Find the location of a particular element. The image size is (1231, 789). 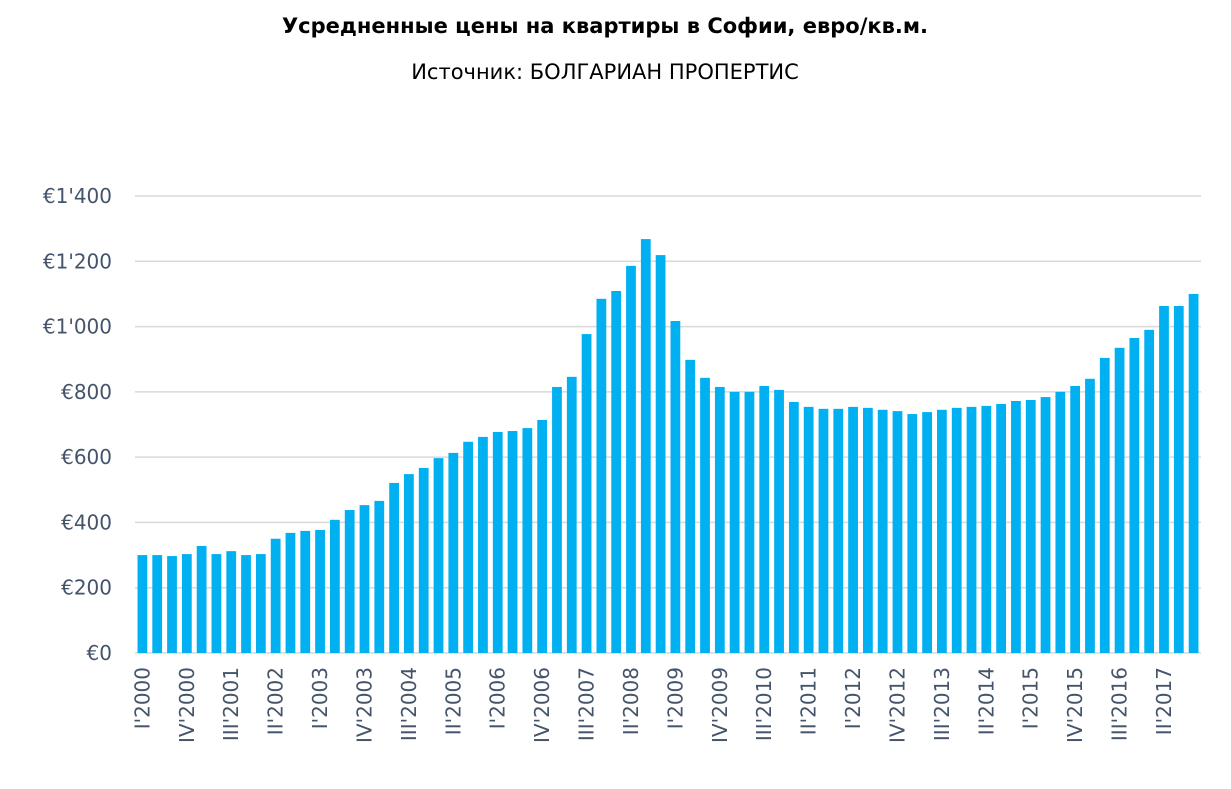

y-tick-label: €1'200 is located at coordinates (77, 261).